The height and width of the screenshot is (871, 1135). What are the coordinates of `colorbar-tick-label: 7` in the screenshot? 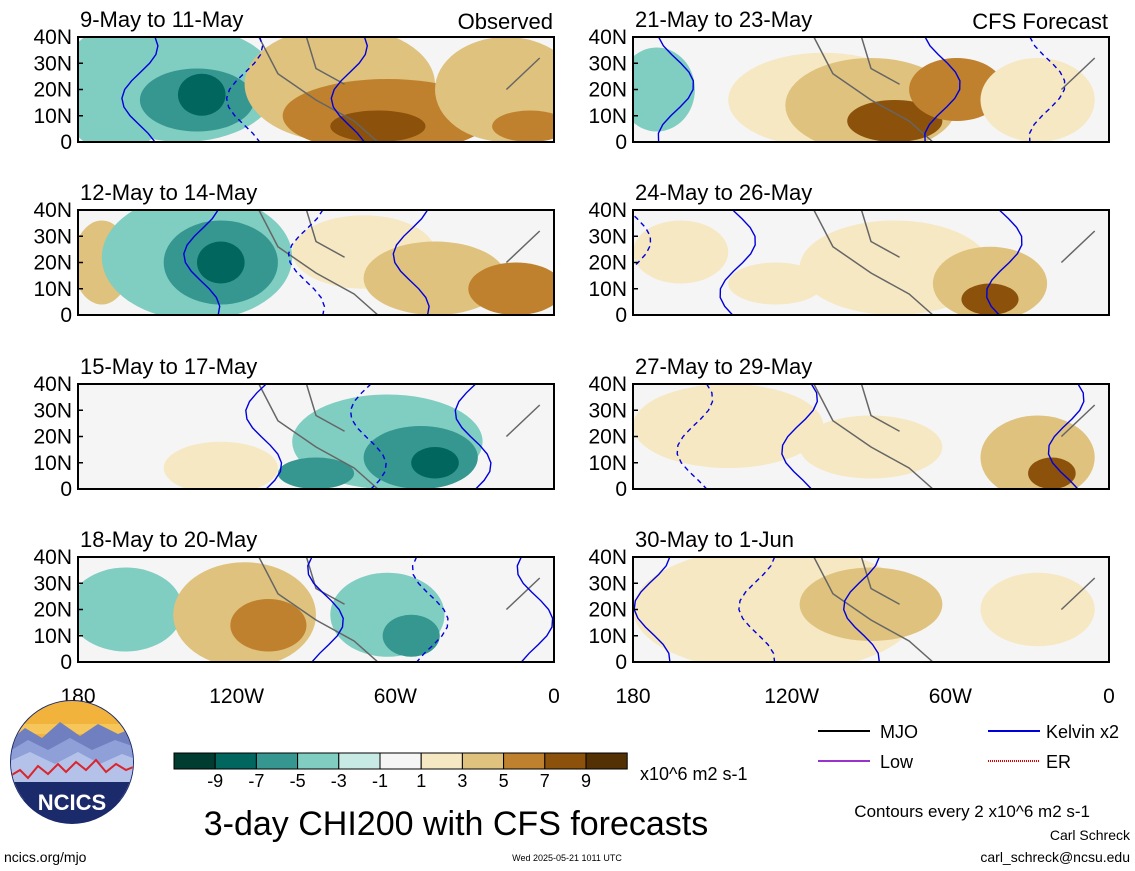 It's located at (545, 781).